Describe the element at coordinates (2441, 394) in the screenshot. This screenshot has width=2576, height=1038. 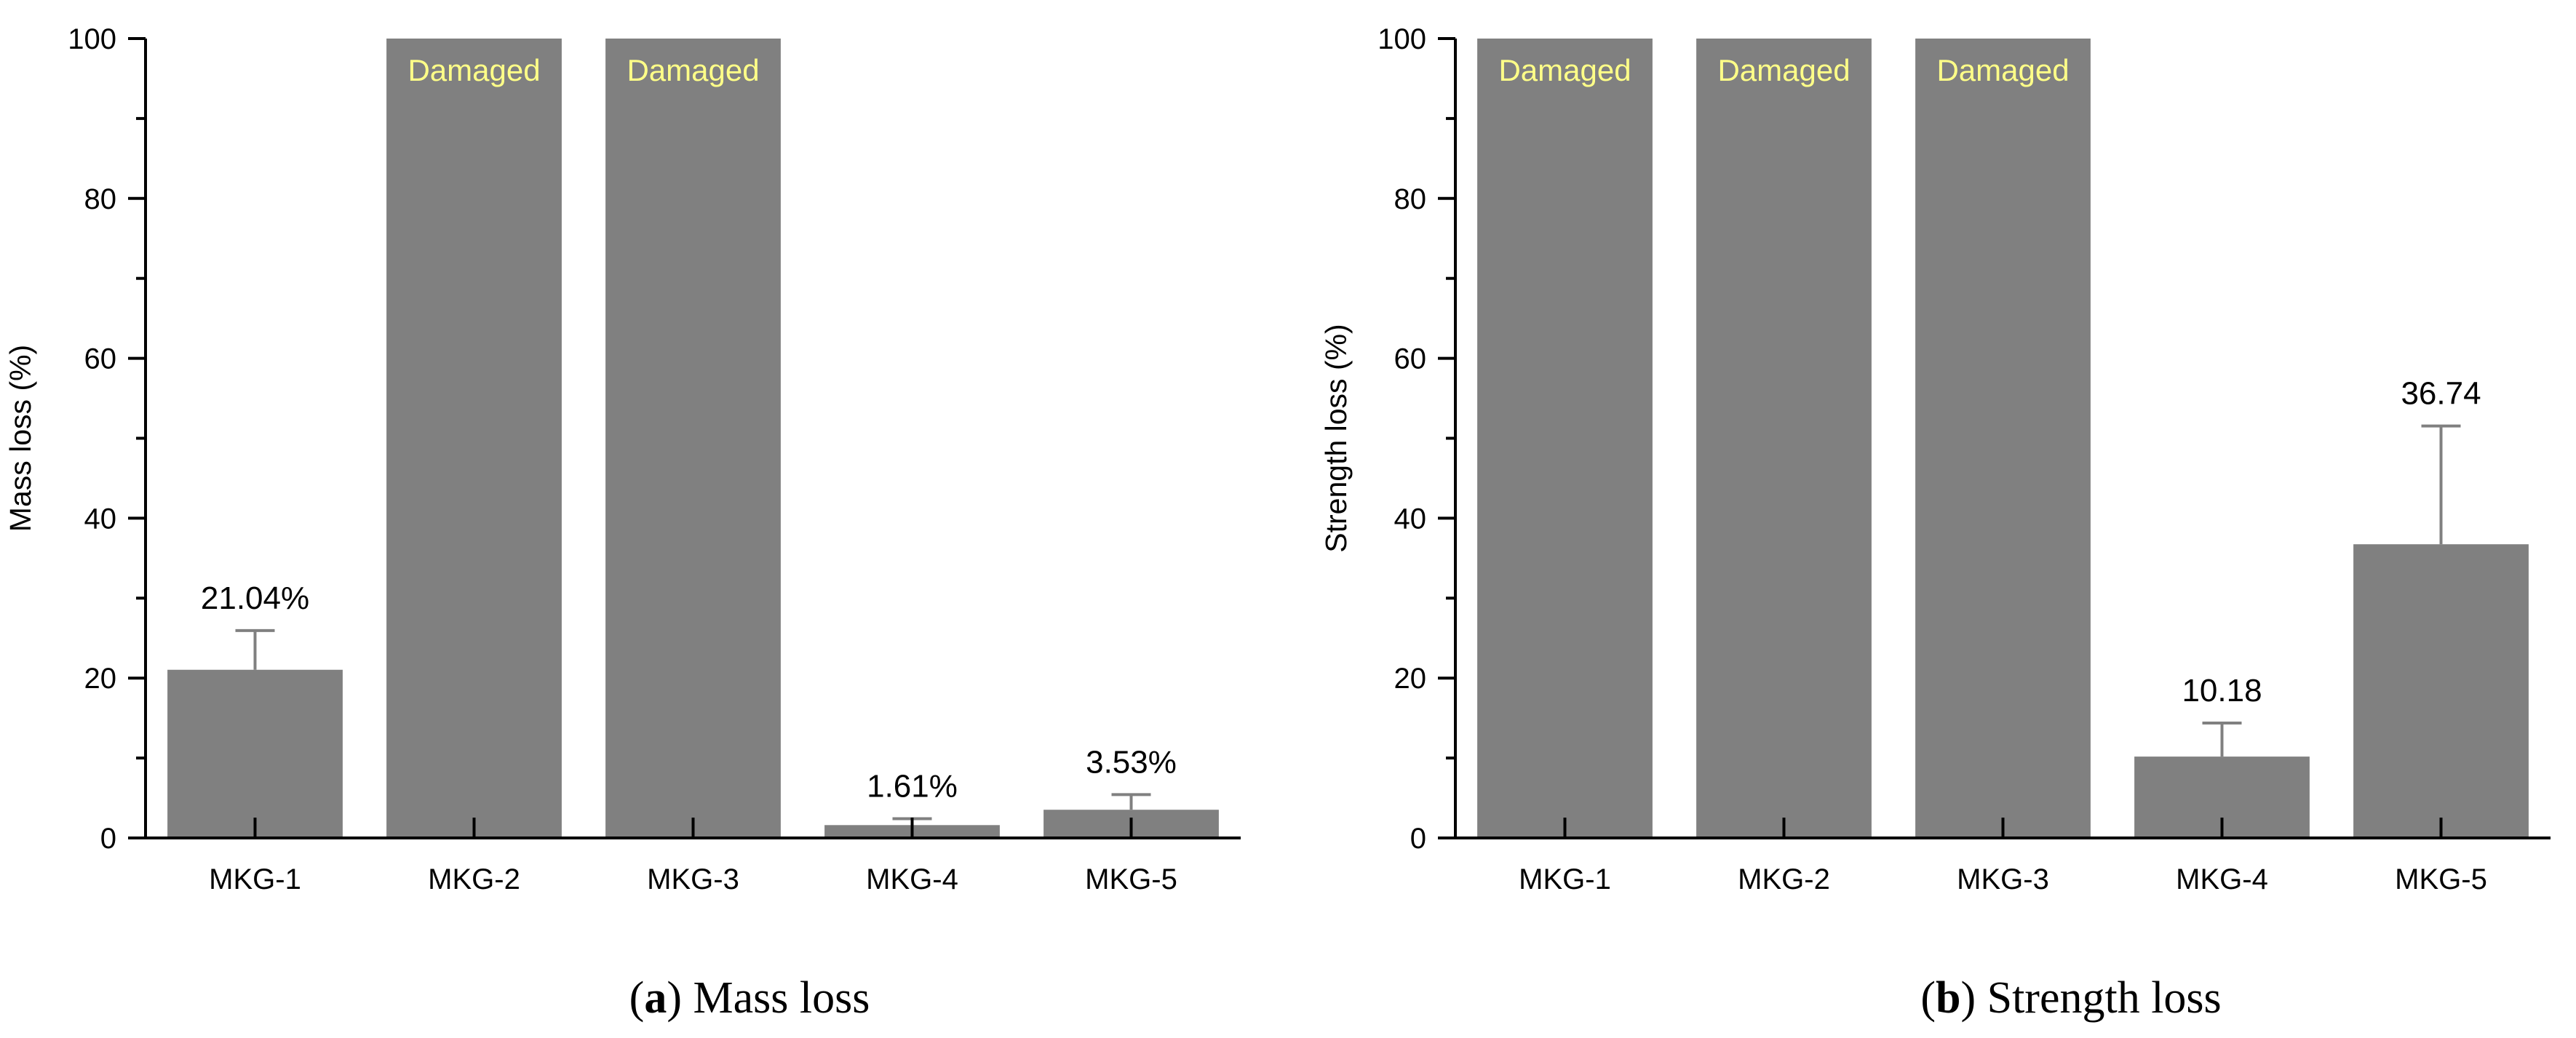
I see `value-label: 36.74` at that location.